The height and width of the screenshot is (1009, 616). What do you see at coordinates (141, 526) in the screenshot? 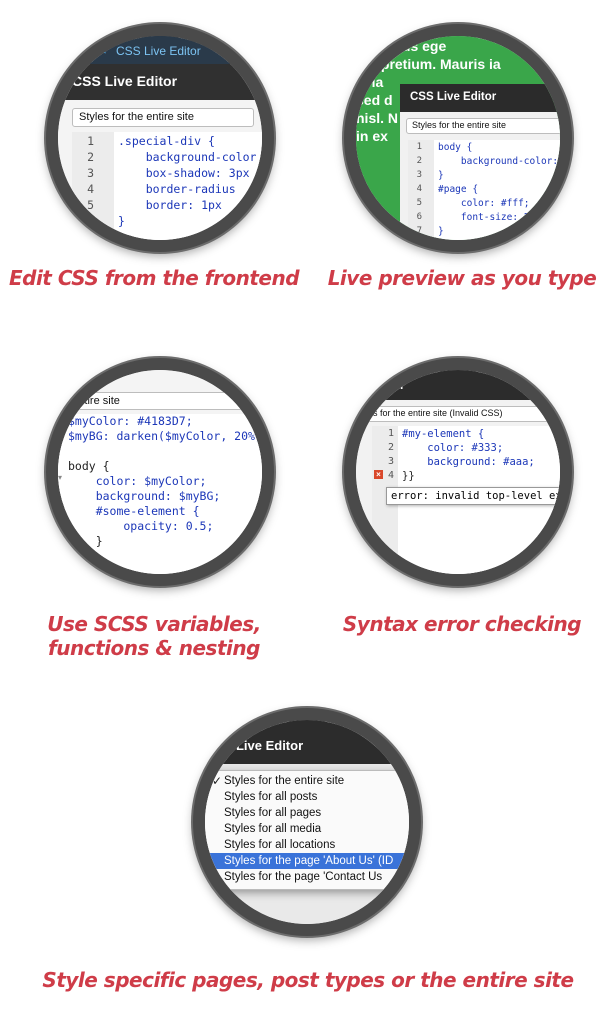
I see `code-line: opacity: 0.5;` at bounding box center [141, 526].